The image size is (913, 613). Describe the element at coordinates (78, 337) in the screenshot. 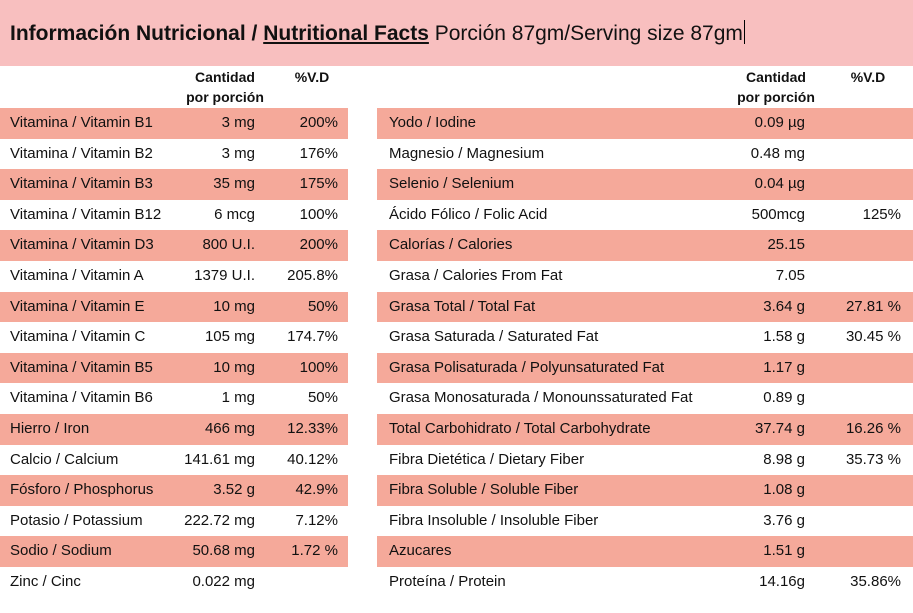

I see `nutrient-name: Vitamina / Vitamin C` at that location.